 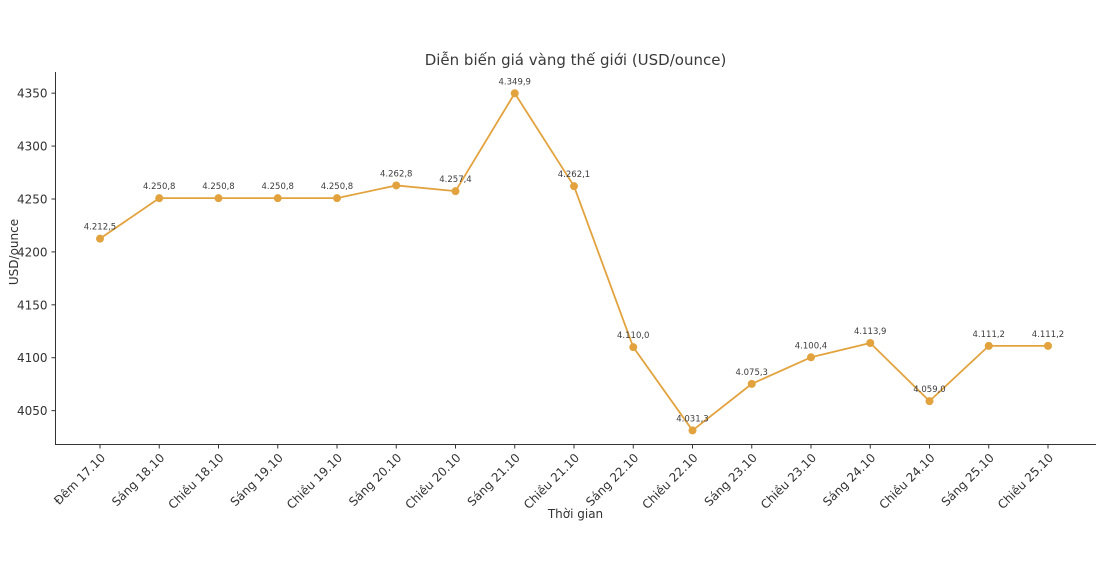 I want to click on x-tick-label: Chiều 19.10, so click(x=314, y=481).